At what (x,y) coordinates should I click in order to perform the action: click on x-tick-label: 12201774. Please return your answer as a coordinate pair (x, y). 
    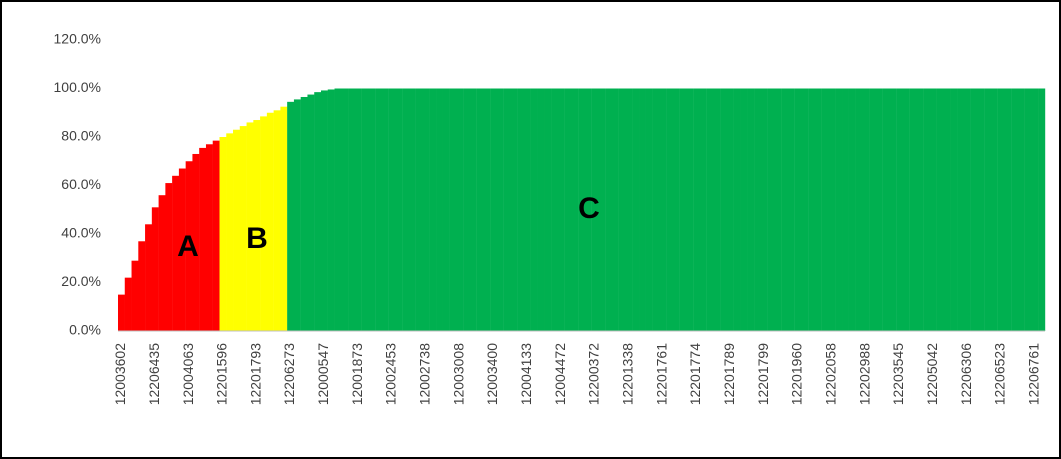
    Looking at the image, I should click on (695, 374).